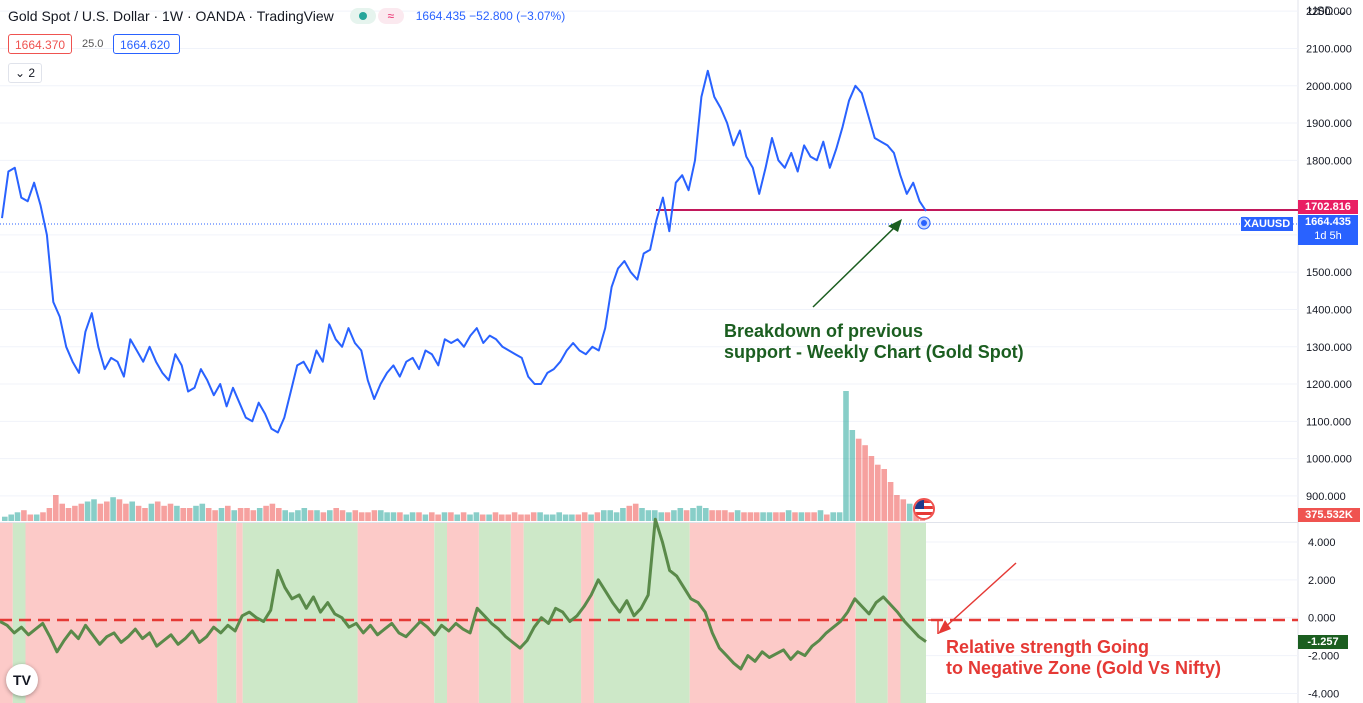 The image size is (1363, 703). I want to click on price-tick-label: 1800.000, so click(1329, 161).